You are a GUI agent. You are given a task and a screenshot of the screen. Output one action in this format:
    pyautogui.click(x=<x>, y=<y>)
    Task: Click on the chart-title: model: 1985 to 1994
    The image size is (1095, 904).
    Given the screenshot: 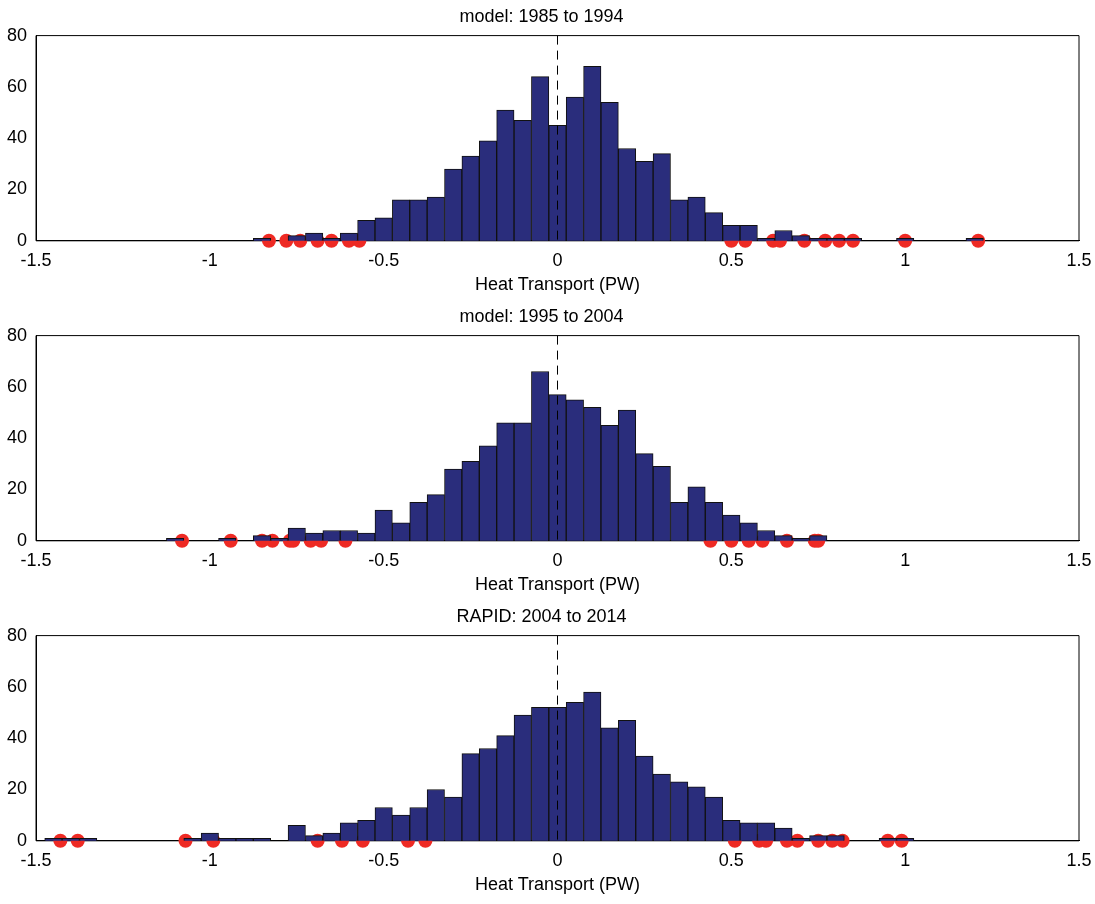 What is the action you would take?
    pyautogui.click(x=541, y=15)
    